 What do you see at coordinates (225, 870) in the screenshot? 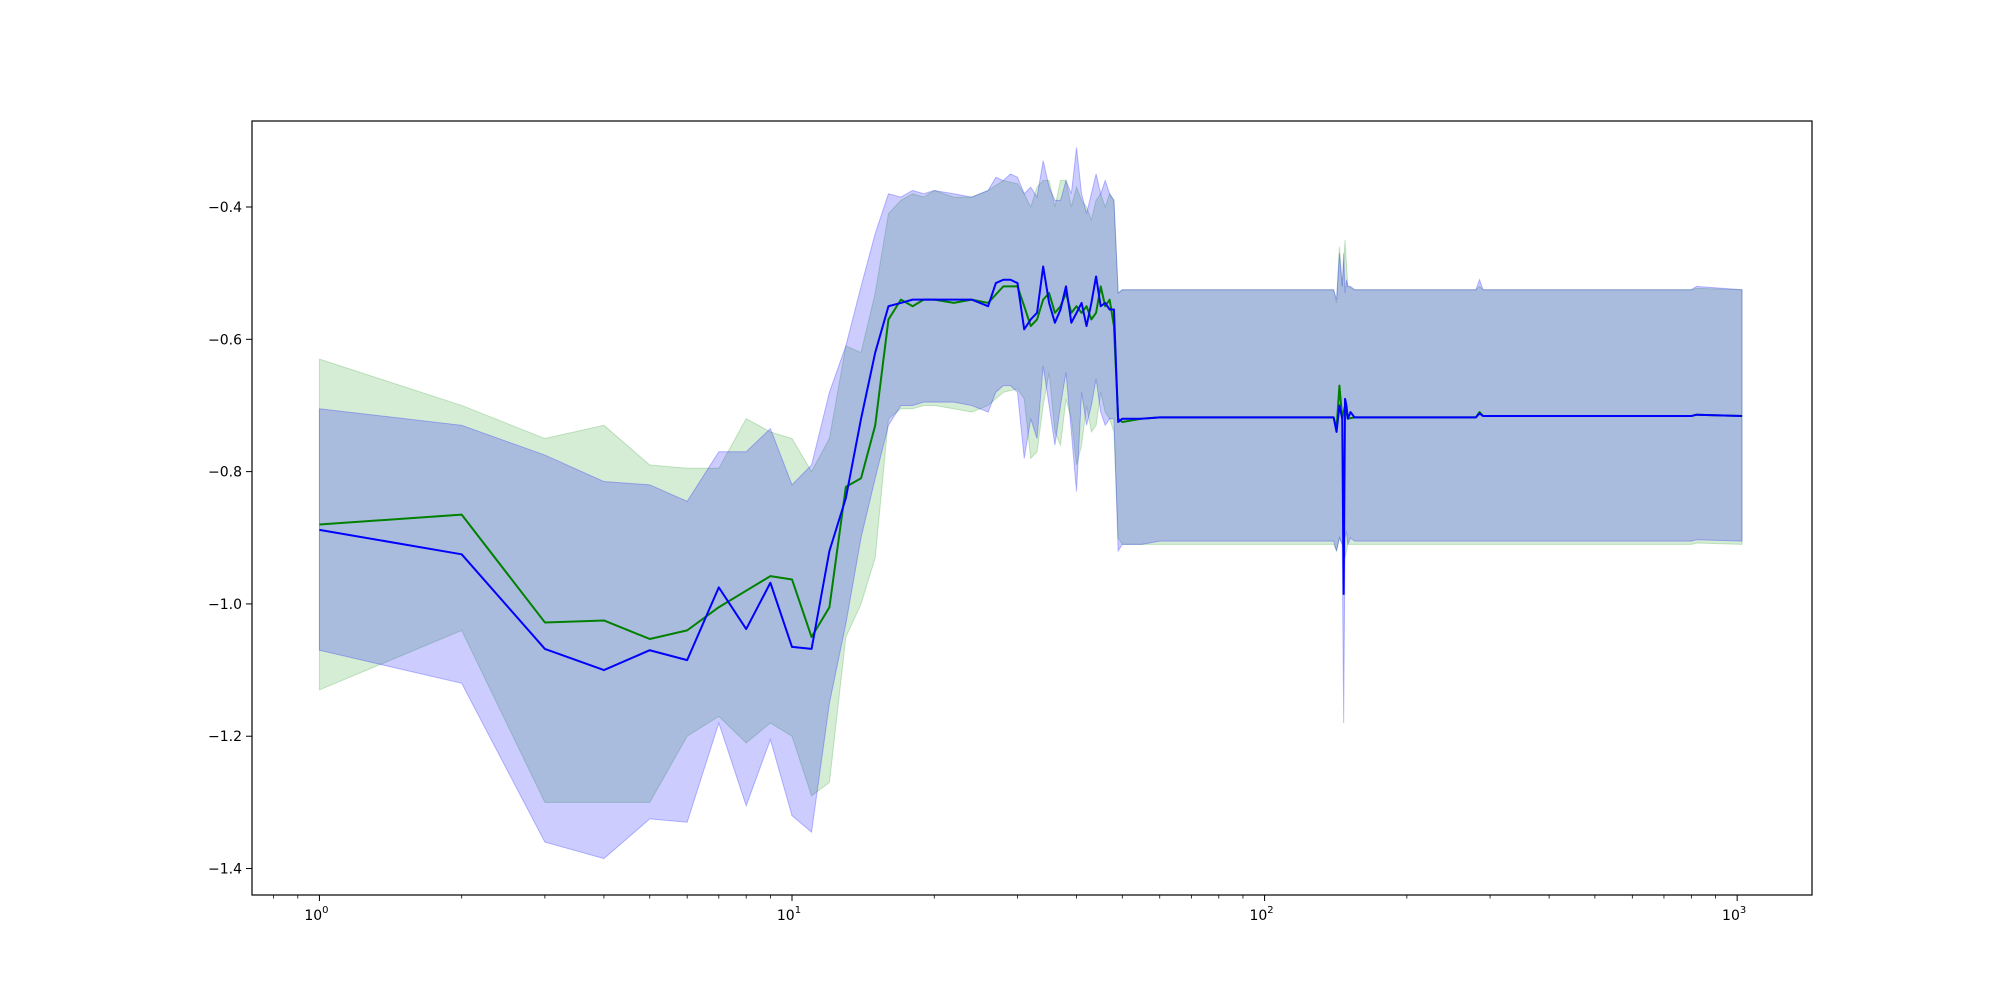
I see `y-tick-label: −1.4` at bounding box center [225, 870].